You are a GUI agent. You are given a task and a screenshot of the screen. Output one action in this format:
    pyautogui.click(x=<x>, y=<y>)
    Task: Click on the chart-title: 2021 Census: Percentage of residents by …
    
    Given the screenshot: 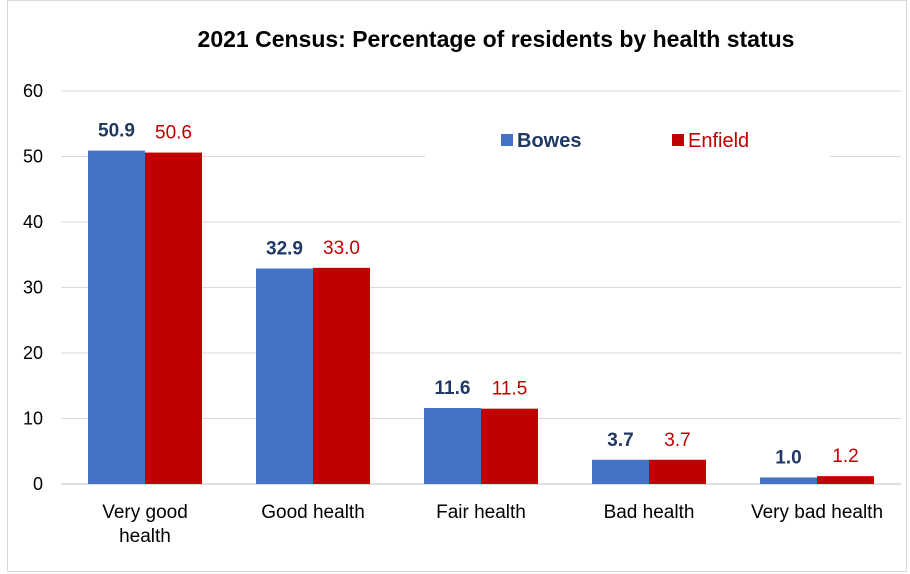 What is the action you would take?
    pyautogui.click(x=496, y=39)
    